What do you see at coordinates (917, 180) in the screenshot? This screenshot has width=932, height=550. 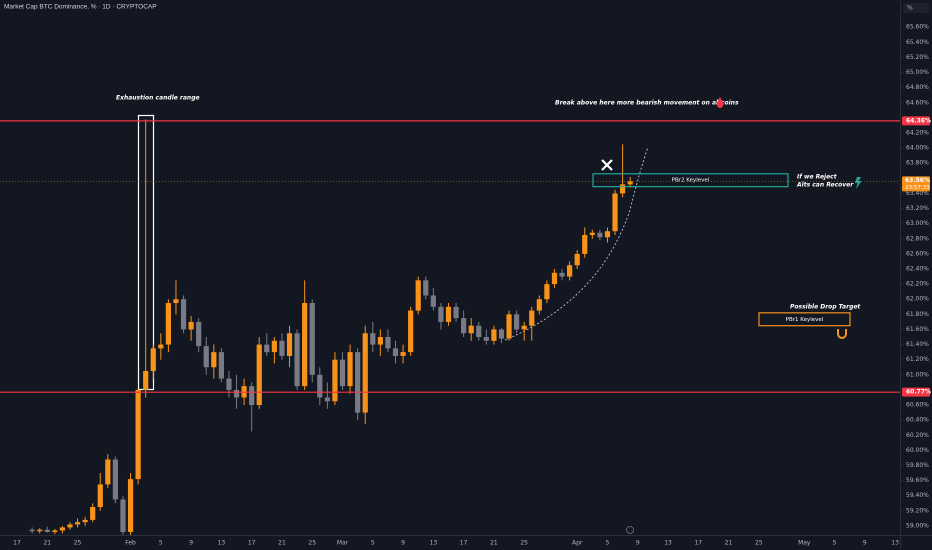 I see `last-price-label: 63.56%` at bounding box center [917, 180].